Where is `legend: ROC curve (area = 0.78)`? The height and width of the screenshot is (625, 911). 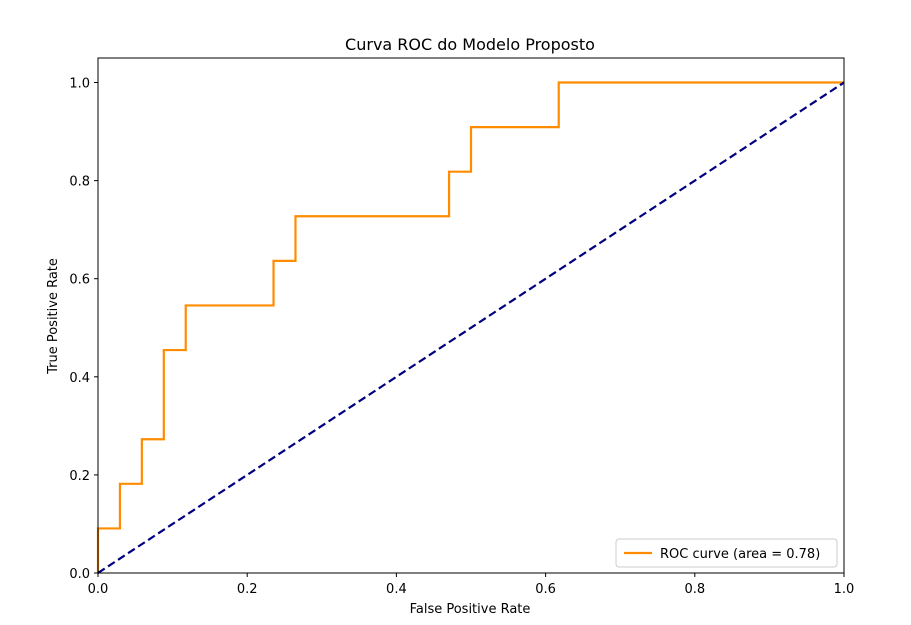
legend: ROC curve (area = 0.78) is located at coordinates (726, 553).